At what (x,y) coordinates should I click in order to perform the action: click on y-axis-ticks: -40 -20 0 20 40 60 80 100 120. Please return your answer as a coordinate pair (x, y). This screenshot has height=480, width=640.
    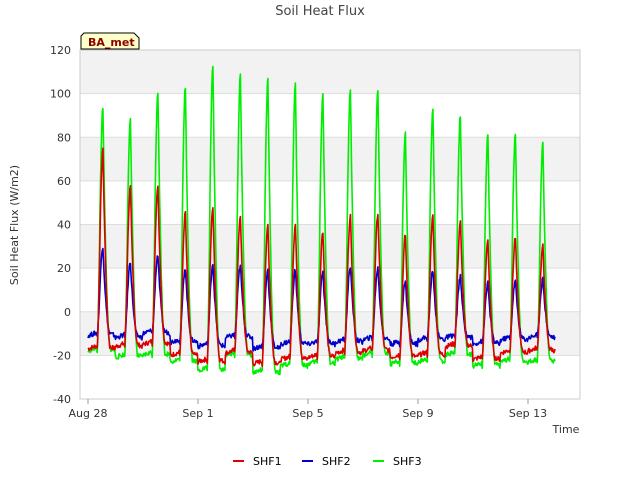
    Looking at the image, I should click on (60, 225).